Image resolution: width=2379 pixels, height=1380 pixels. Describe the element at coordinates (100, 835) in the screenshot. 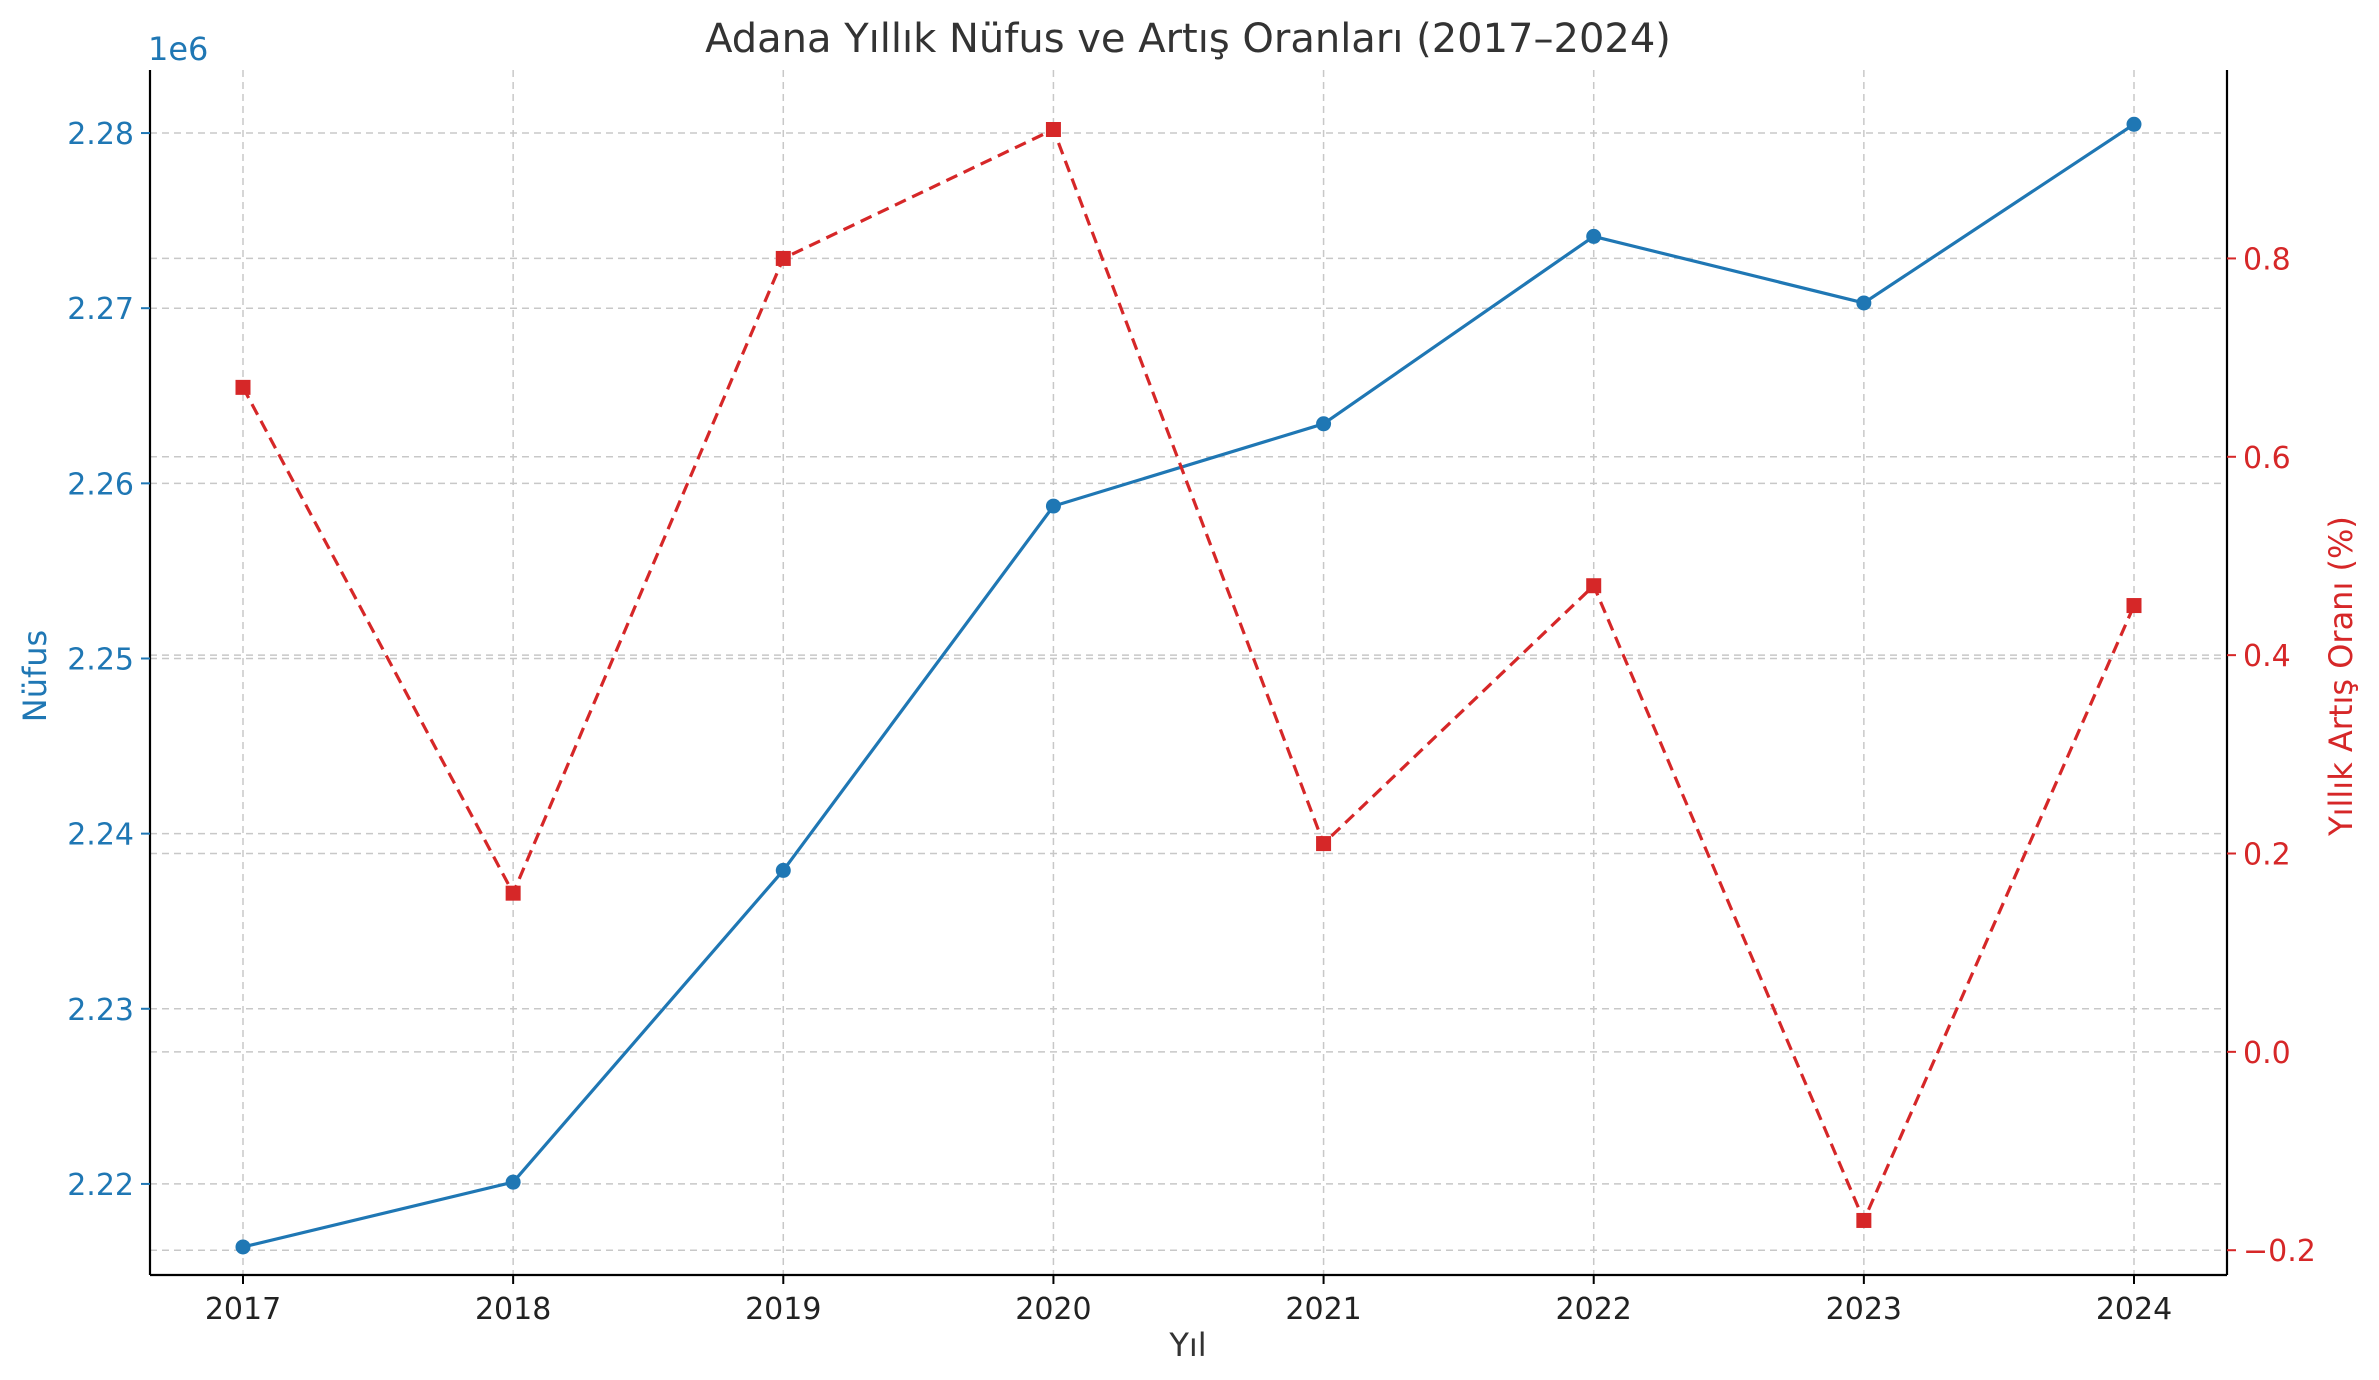

I see `left-y-tick-label: 2.24` at that location.